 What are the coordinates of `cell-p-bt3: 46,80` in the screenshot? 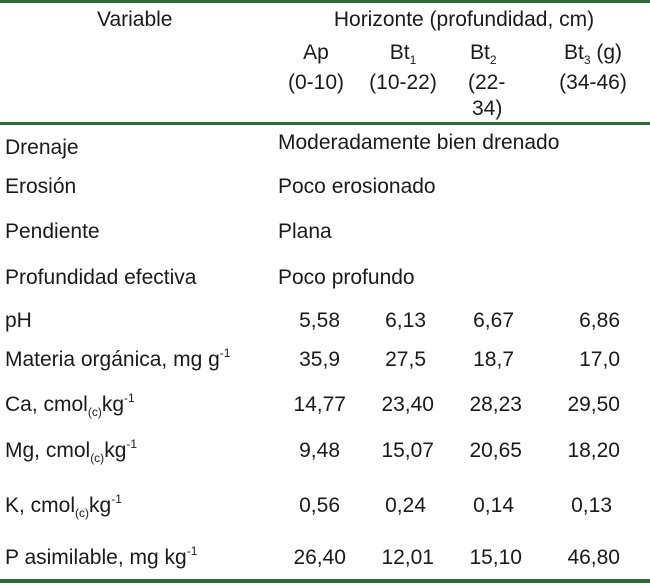 It's located at (593, 557).